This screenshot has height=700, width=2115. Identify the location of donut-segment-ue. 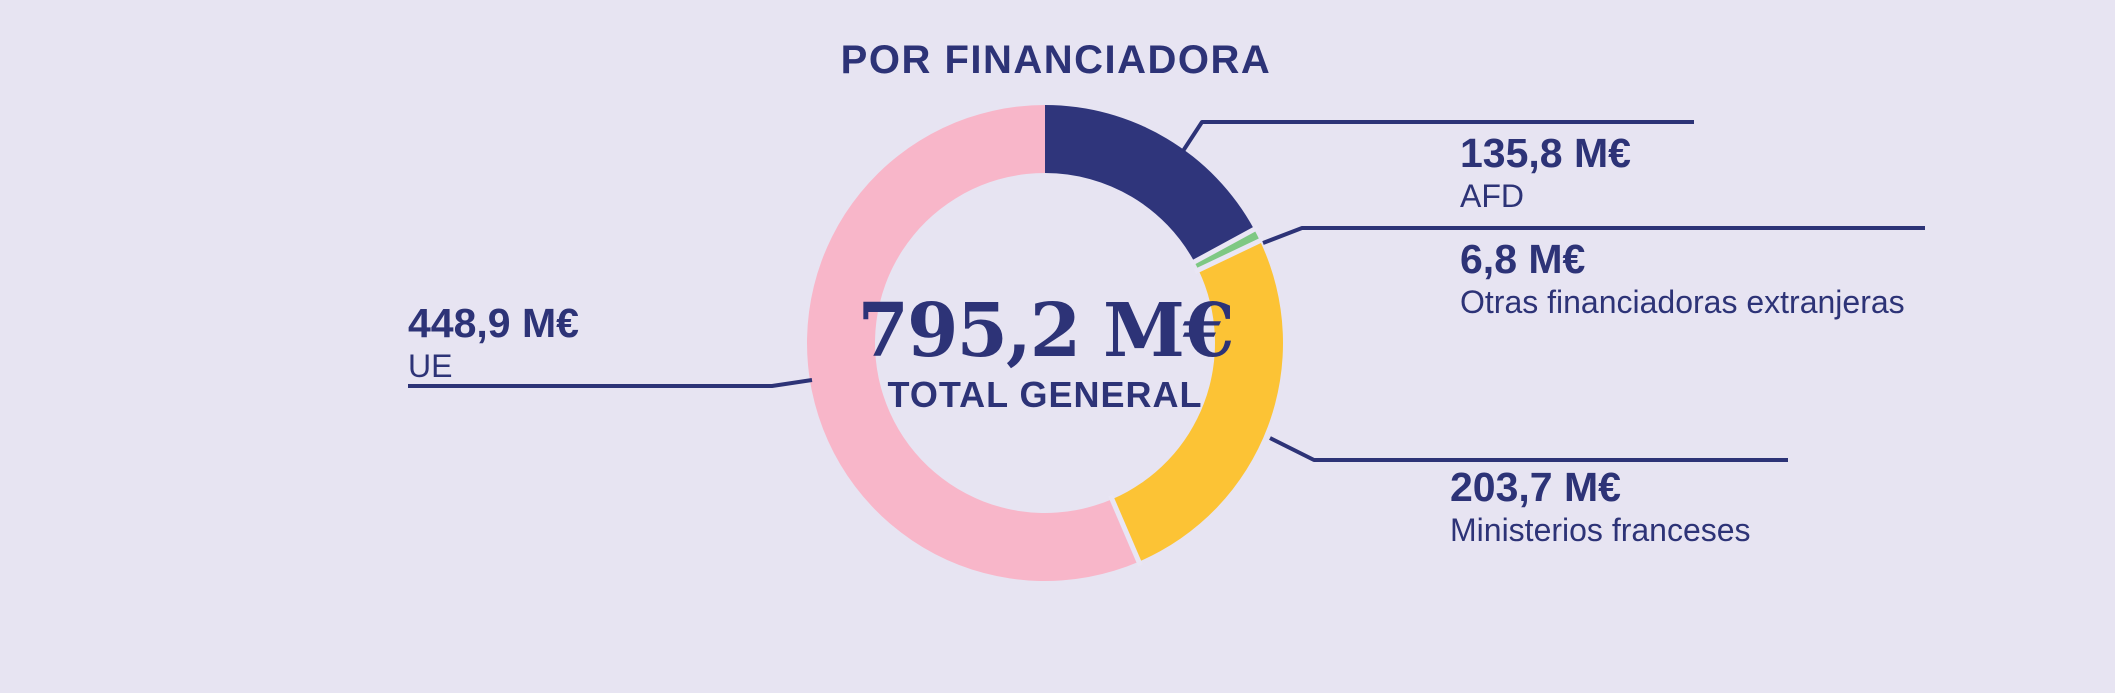
(973, 343).